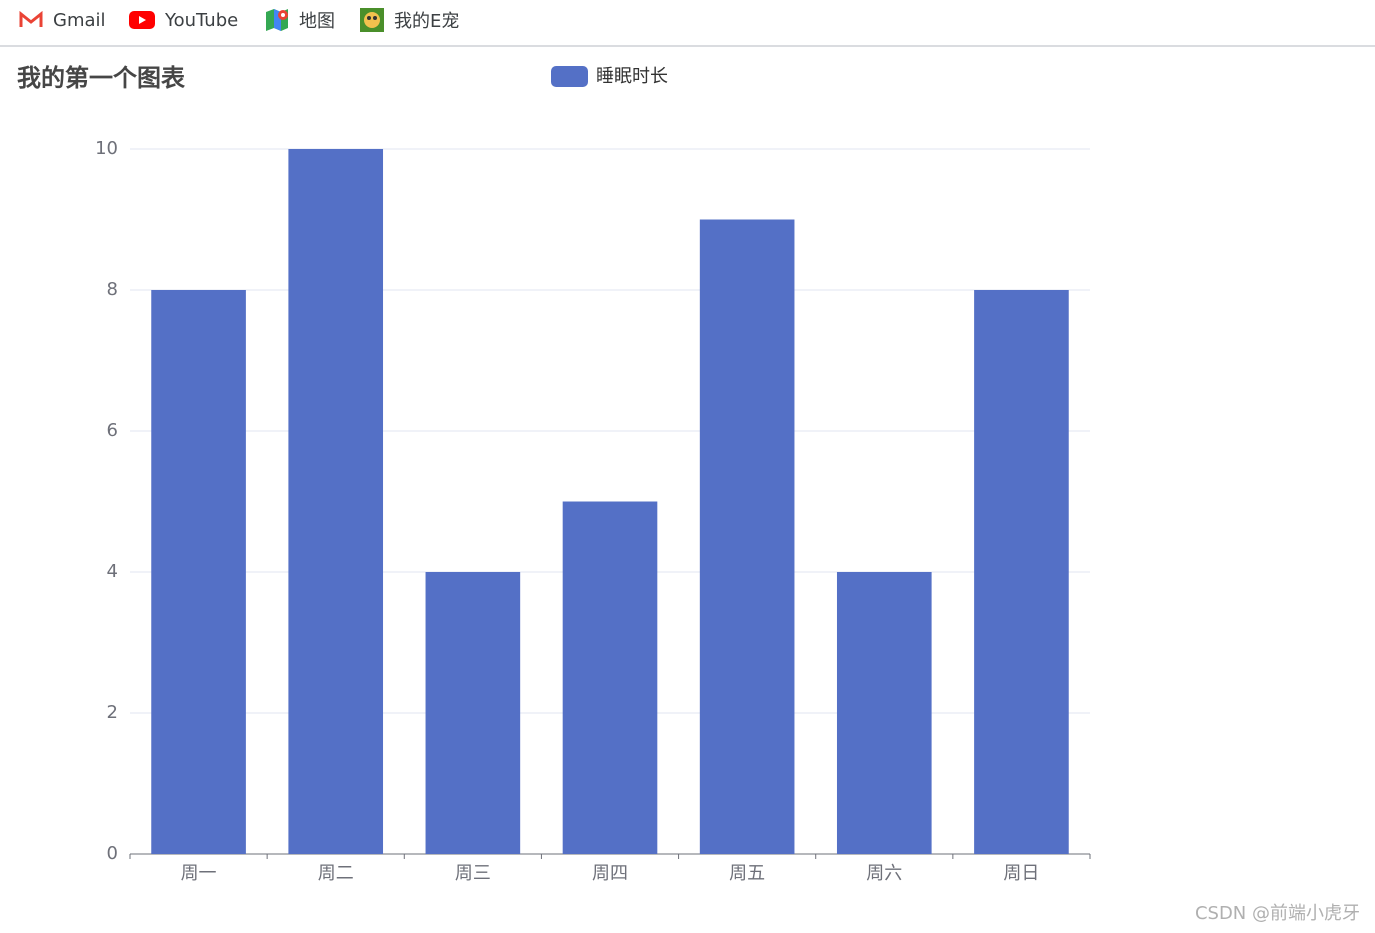  Describe the element at coordinates (1021, 873) in the screenshot. I see `x-tick-label: 周日` at that location.